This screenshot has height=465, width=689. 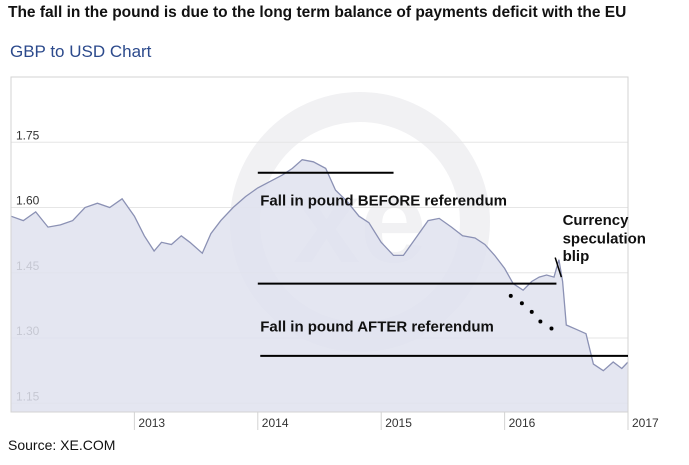 I want to click on x-tick-label: 2017, so click(x=645, y=423).